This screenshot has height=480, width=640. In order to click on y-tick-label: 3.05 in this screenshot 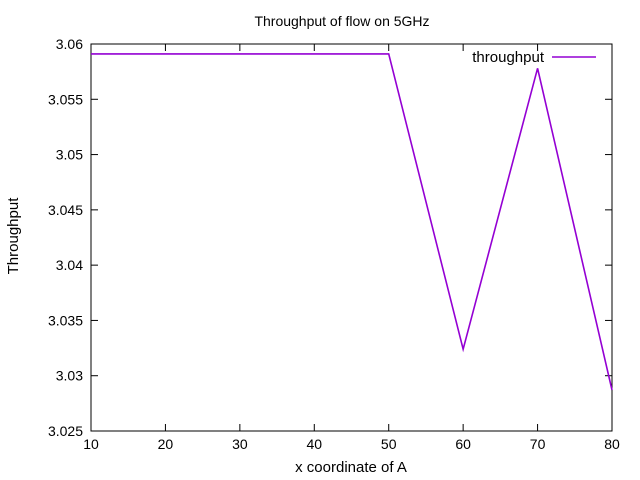, I will do `click(69, 155)`.